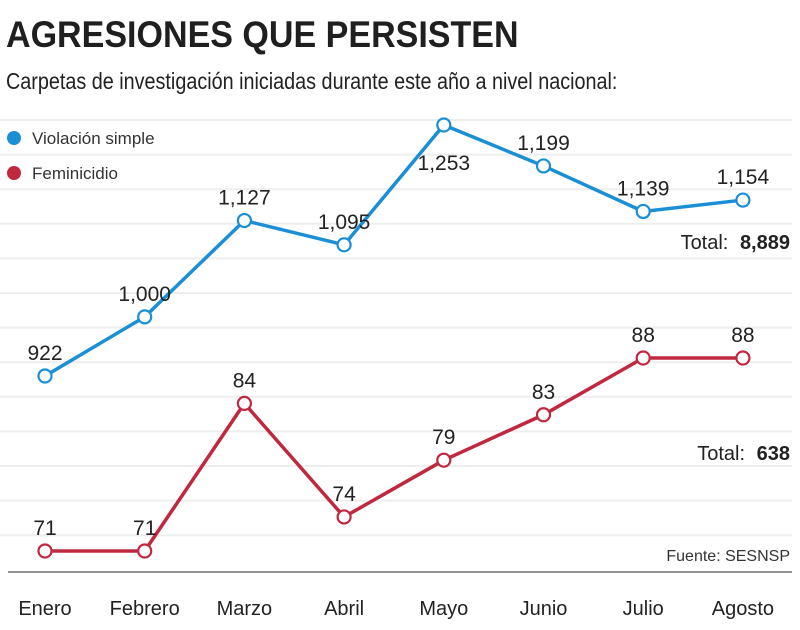  Describe the element at coordinates (344, 222) in the screenshot. I see `data-label-violacion: 1,095` at that location.